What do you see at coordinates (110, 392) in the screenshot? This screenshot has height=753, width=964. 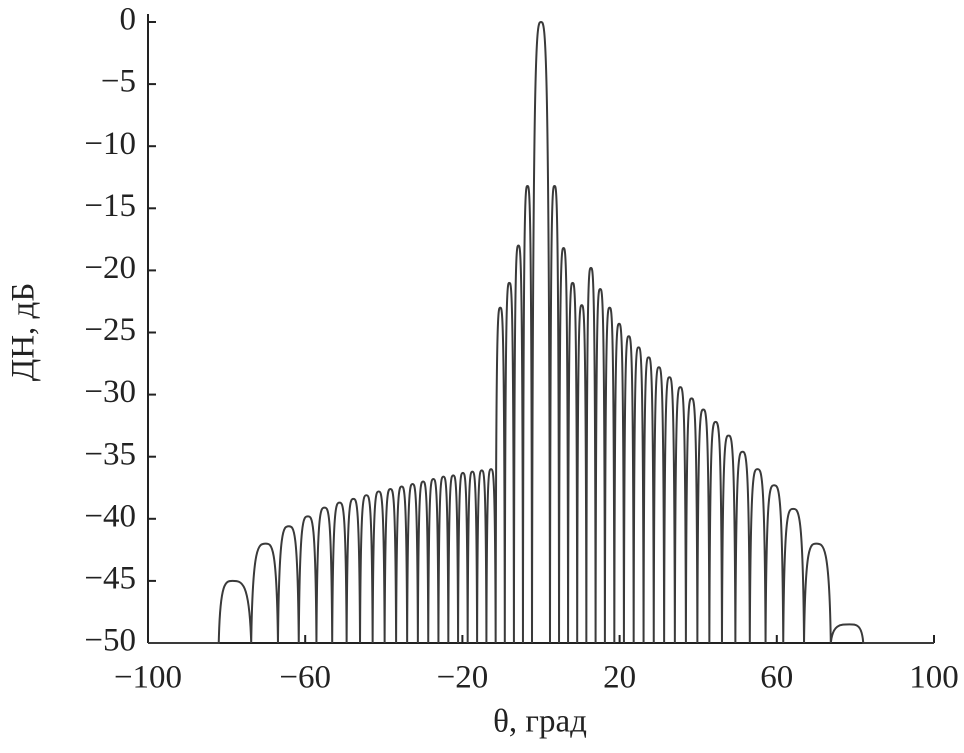 I see `y-tick-label: −30` at bounding box center [110, 392].